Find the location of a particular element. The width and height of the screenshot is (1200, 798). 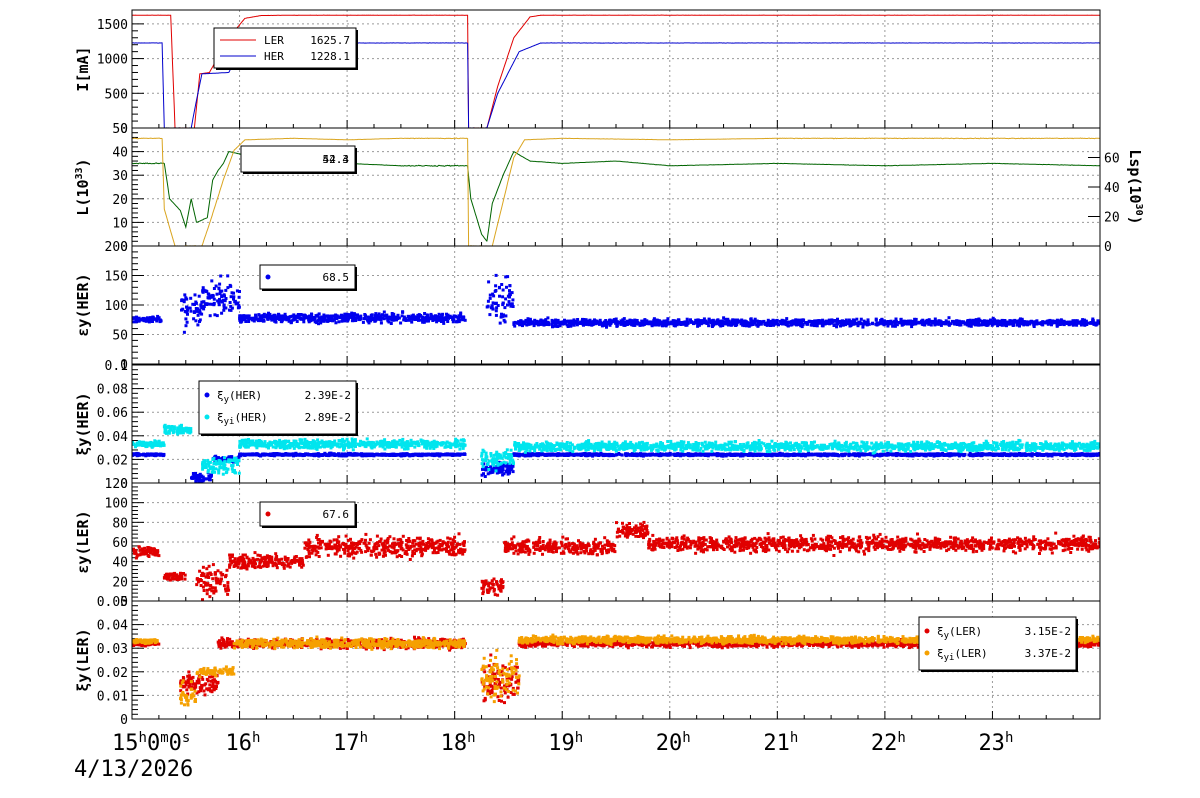

y-tick-label: 10 is located at coordinates (120, 223).